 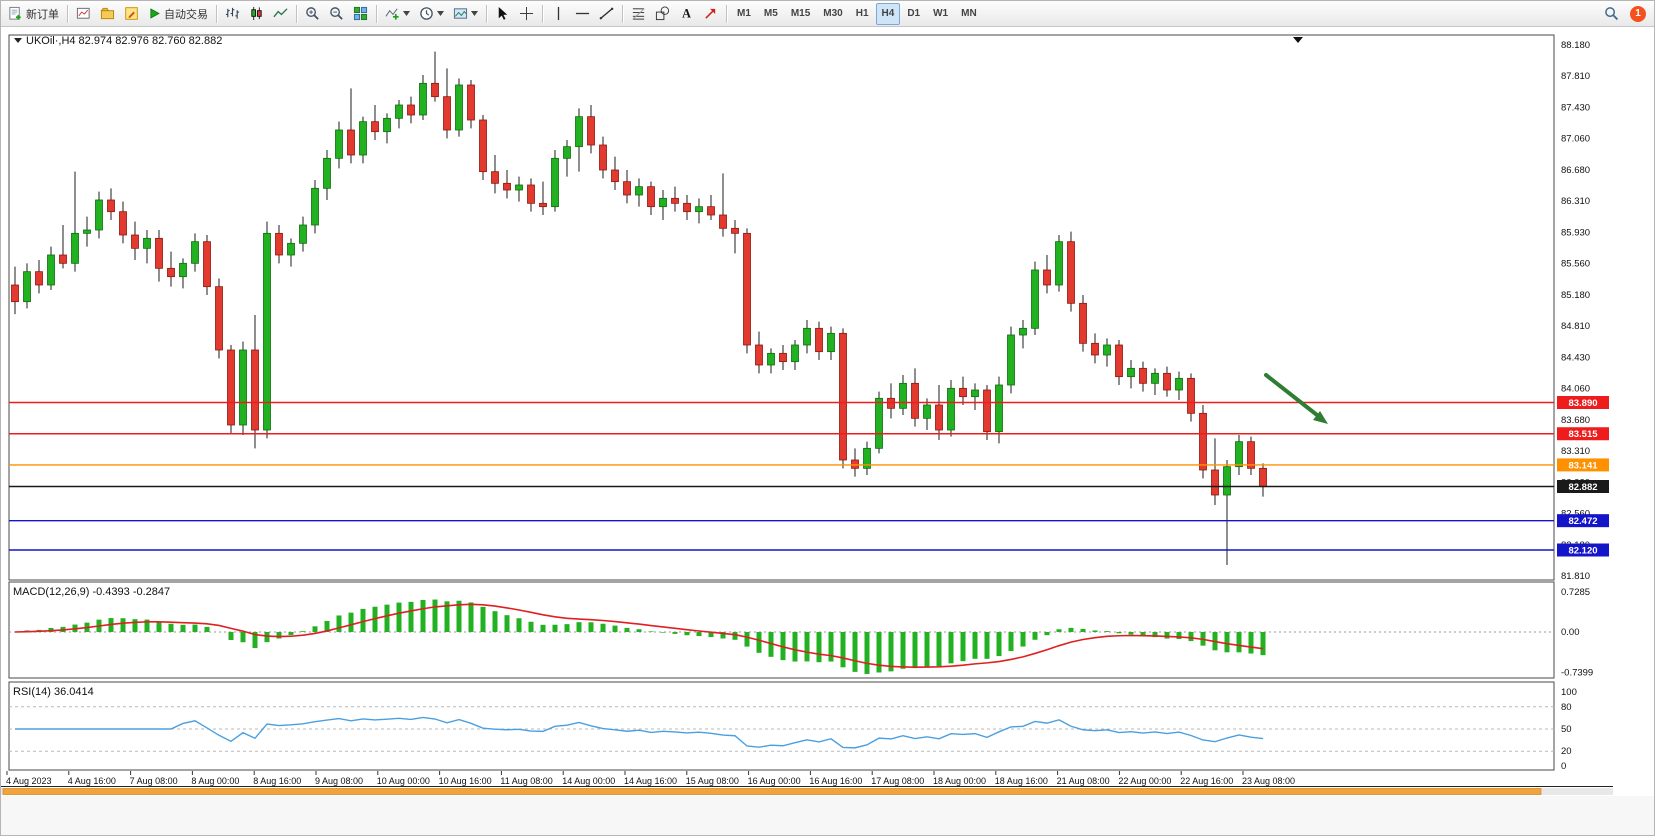 I want to click on templates-button, so click(x=465, y=14).